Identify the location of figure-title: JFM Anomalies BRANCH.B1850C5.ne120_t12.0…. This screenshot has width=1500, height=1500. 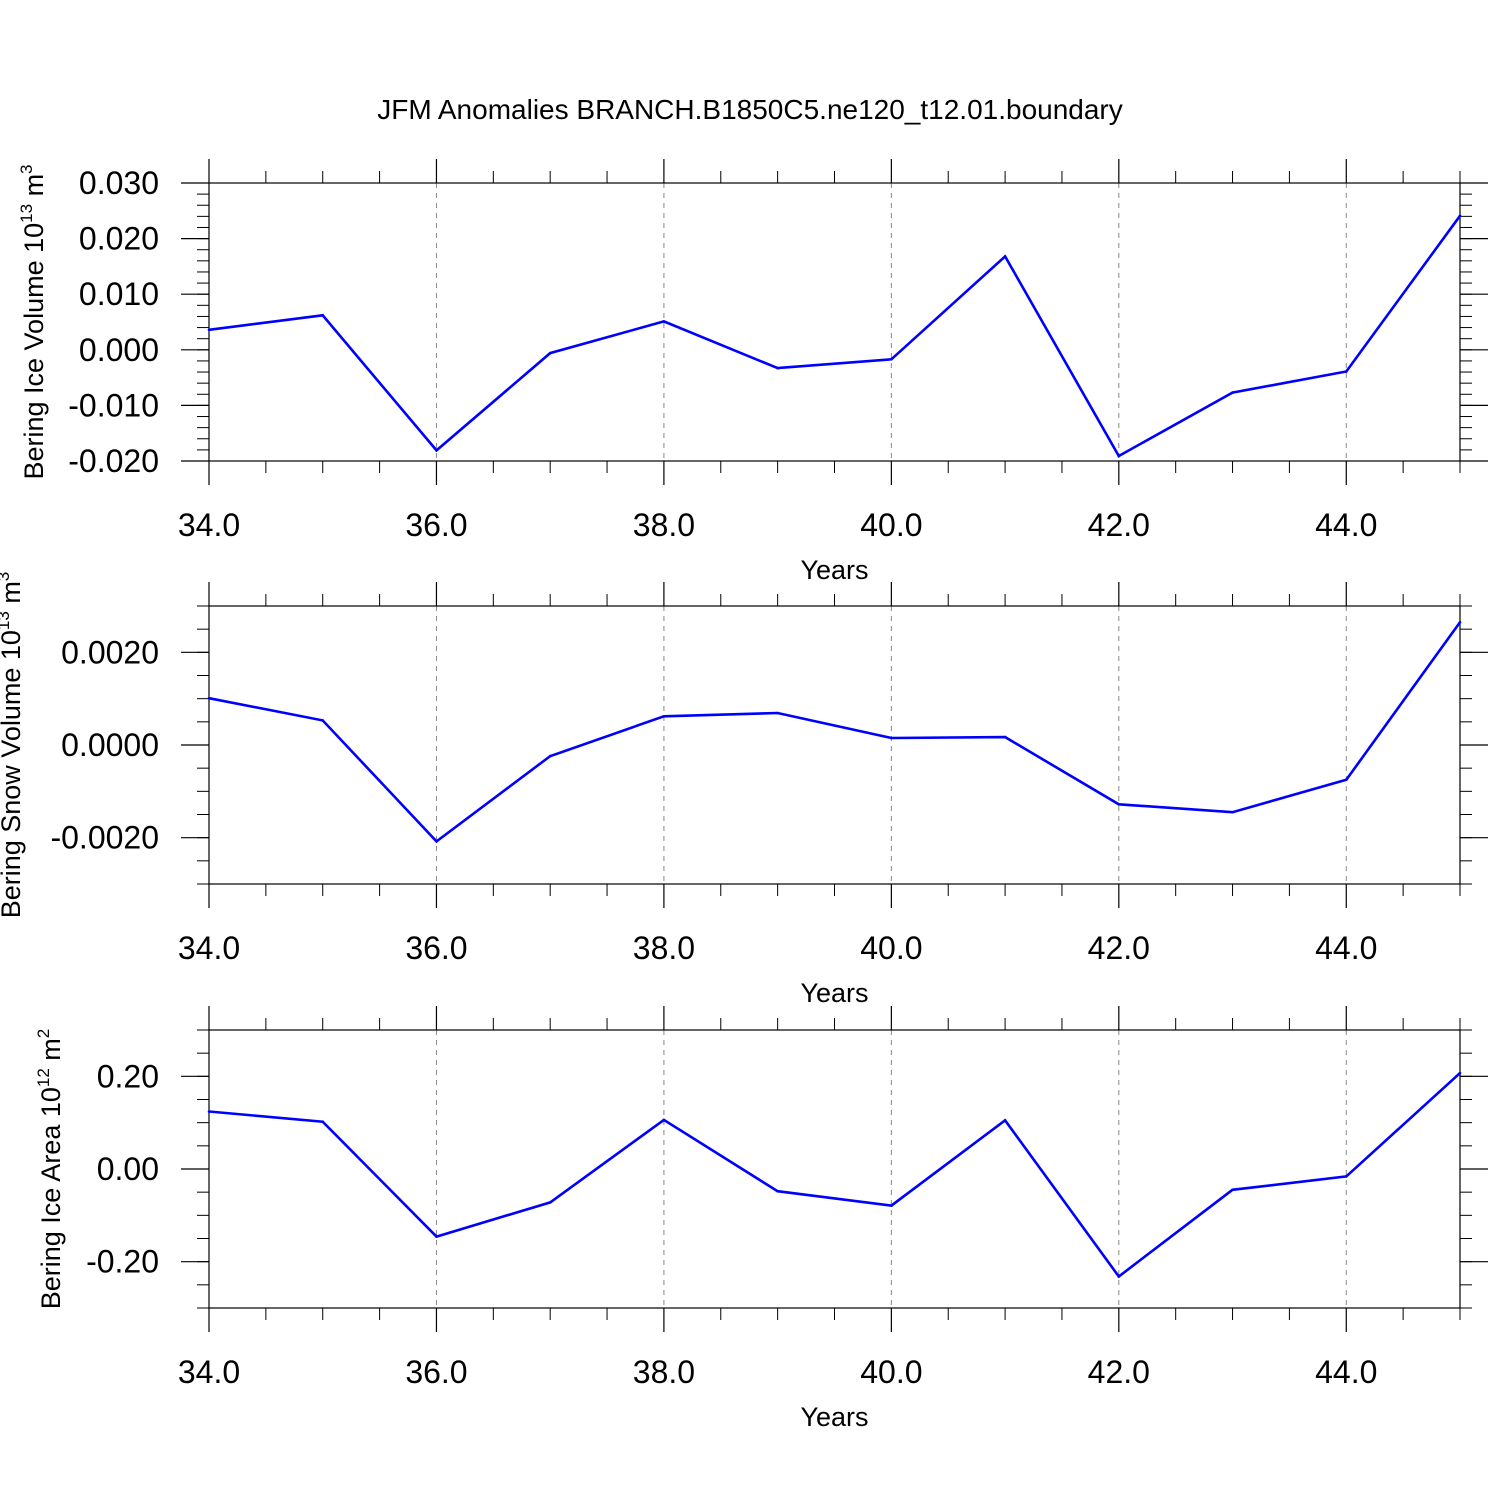
(750, 109).